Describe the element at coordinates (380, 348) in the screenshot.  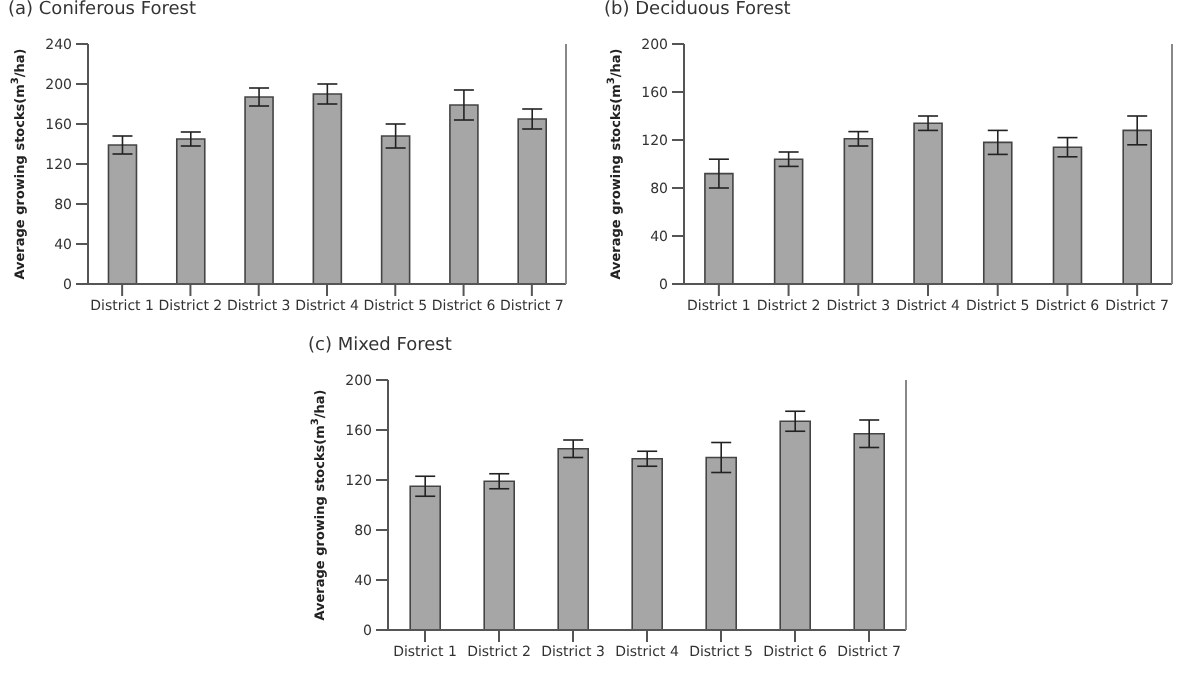
I see `chart-title: (c) Mixed Forest` at that location.